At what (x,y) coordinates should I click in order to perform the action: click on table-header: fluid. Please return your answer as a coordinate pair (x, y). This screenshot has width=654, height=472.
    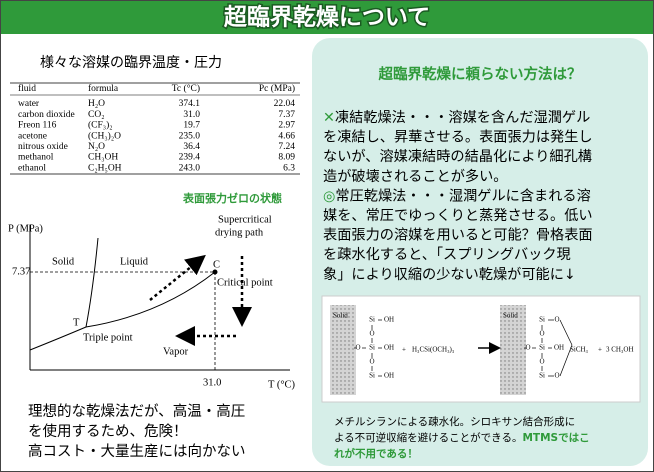
    Looking at the image, I should click on (27, 88).